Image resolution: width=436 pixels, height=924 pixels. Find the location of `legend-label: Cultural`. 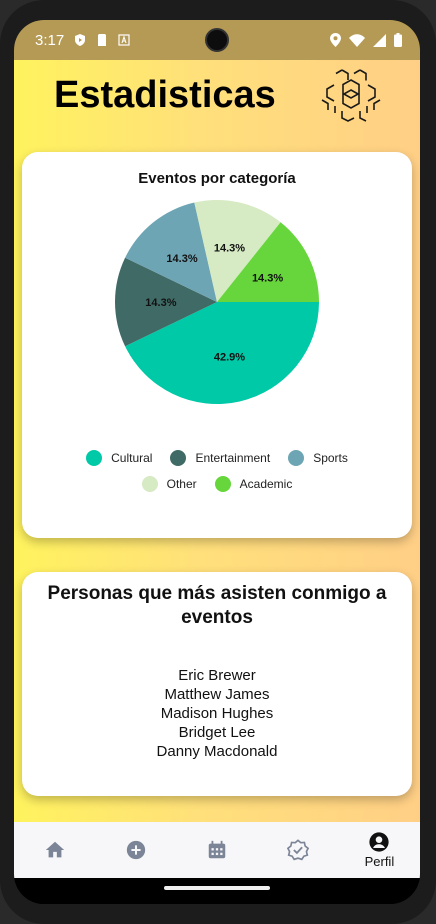

legend-label: Cultural is located at coordinates (132, 458).